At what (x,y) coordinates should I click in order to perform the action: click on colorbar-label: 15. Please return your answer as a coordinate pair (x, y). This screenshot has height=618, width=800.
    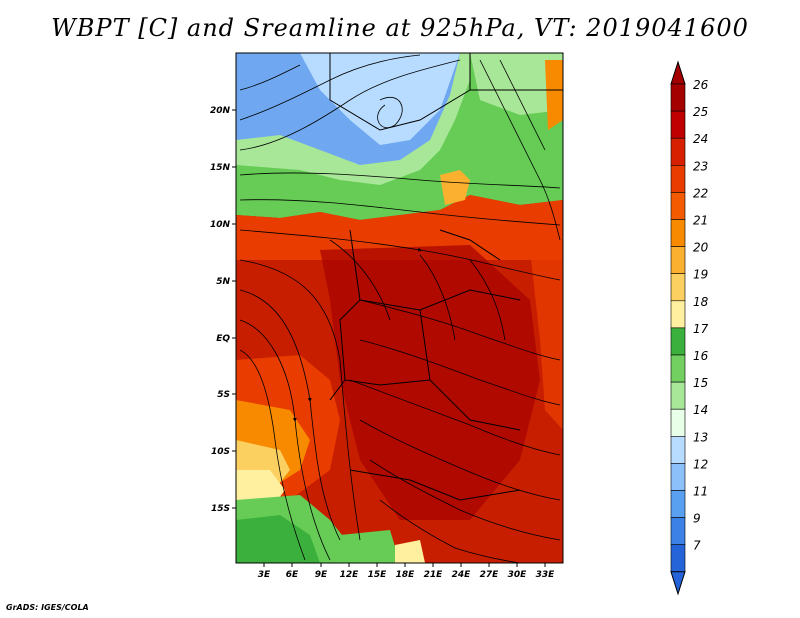
    Looking at the image, I should click on (700, 383).